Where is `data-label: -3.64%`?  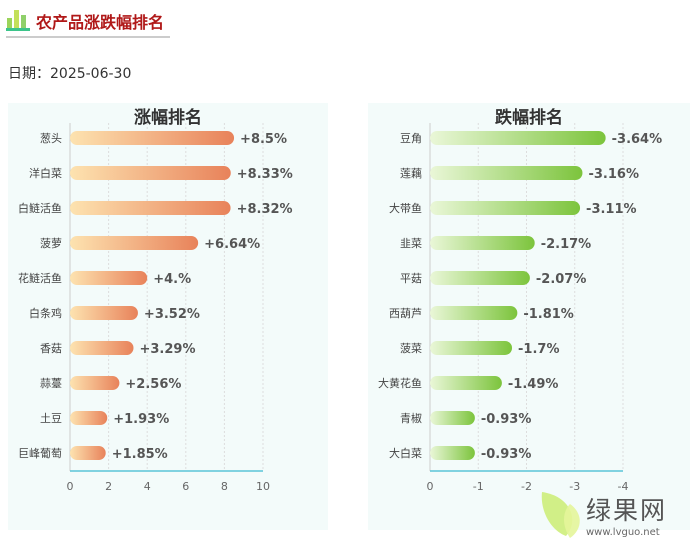 data-label: -3.64% is located at coordinates (637, 139).